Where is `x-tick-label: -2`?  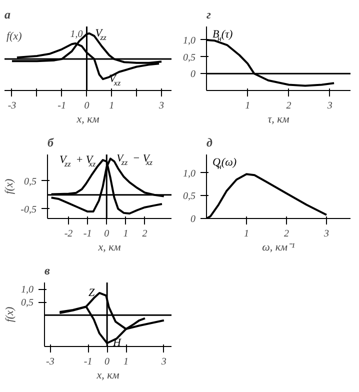
x-tick-label: -2 is located at coordinates (68, 234).